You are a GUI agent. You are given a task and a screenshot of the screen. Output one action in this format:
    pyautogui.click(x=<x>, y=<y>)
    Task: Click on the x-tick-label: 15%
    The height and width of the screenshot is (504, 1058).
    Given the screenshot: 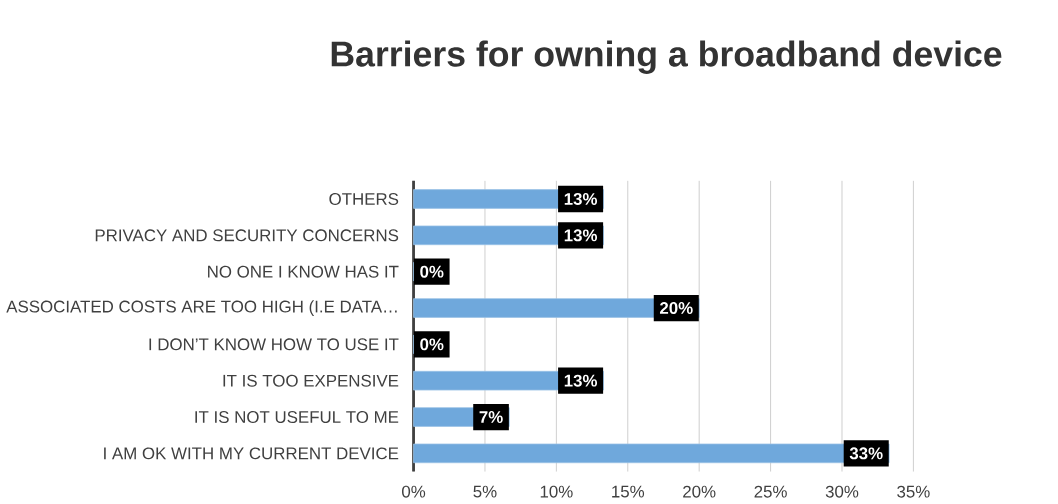 What is the action you would take?
    pyautogui.click(x=628, y=491)
    